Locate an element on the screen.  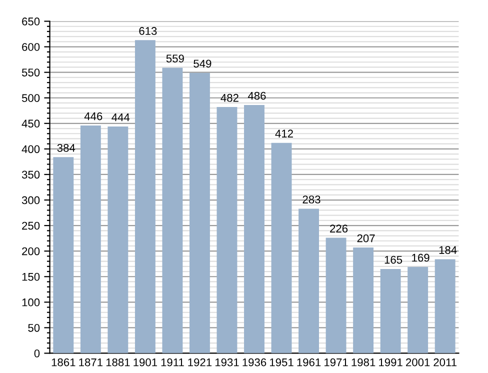
x-tick-label: 1861 is located at coordinates (64, 362).